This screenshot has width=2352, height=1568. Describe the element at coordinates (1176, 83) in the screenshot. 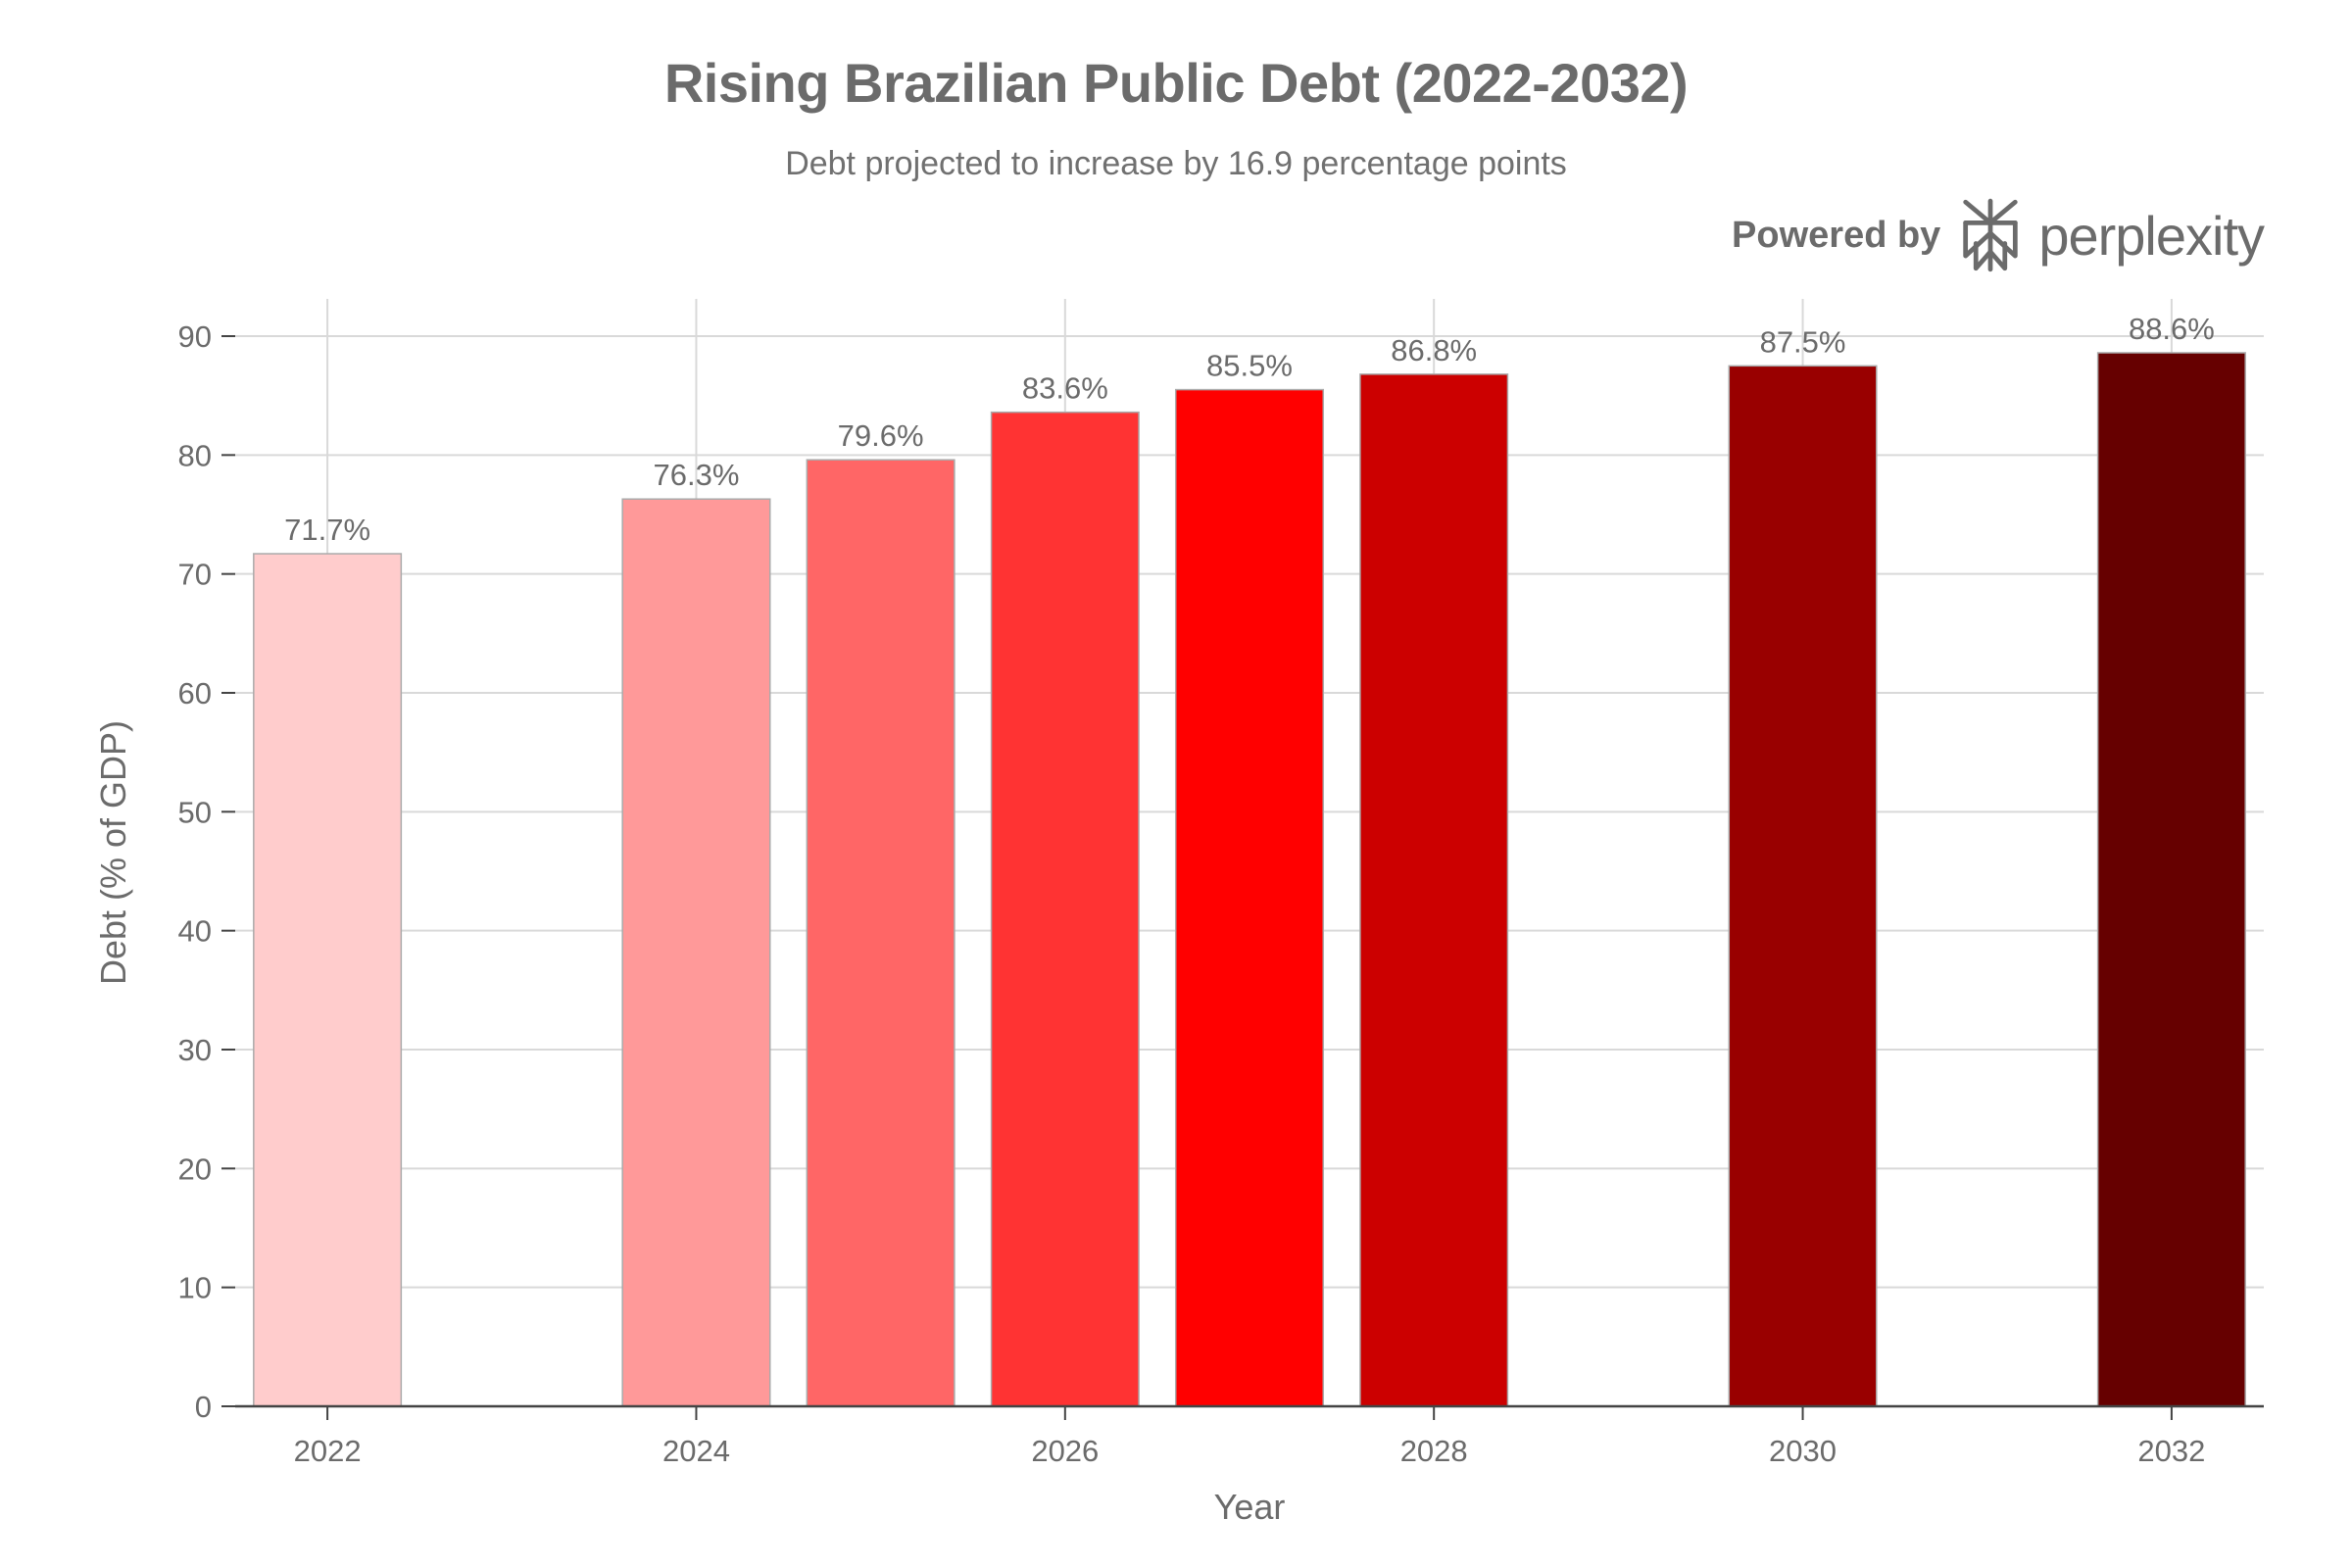

I see `chart-title: Rising Brazilian Public Debt (2022-2032)` at that location.